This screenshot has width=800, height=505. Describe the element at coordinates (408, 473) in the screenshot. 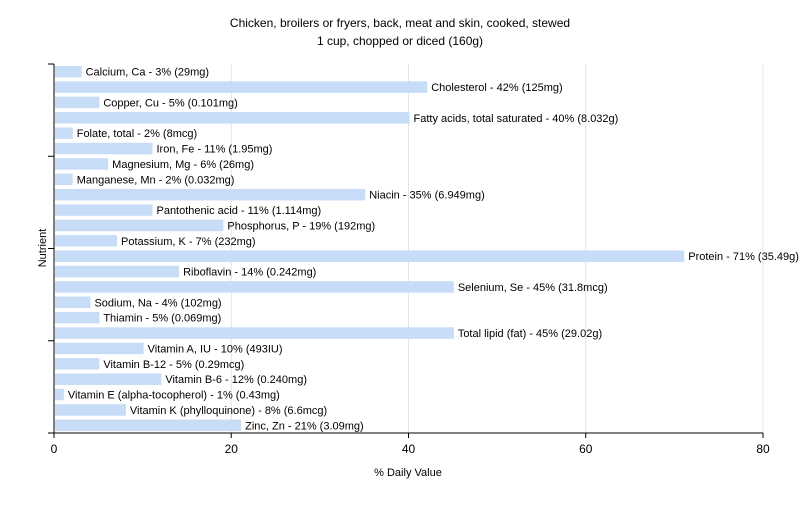

I see `x-axis-title: % Daily Value` at that location.